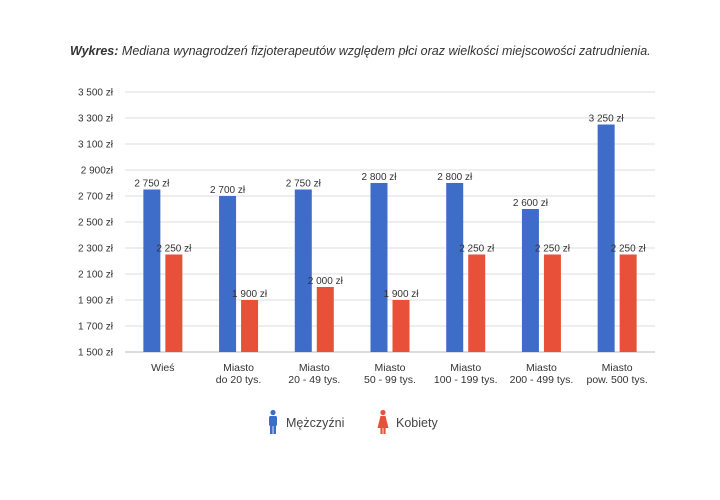  I want to click on legend-label-women: Kobiety, so click(417, 423).